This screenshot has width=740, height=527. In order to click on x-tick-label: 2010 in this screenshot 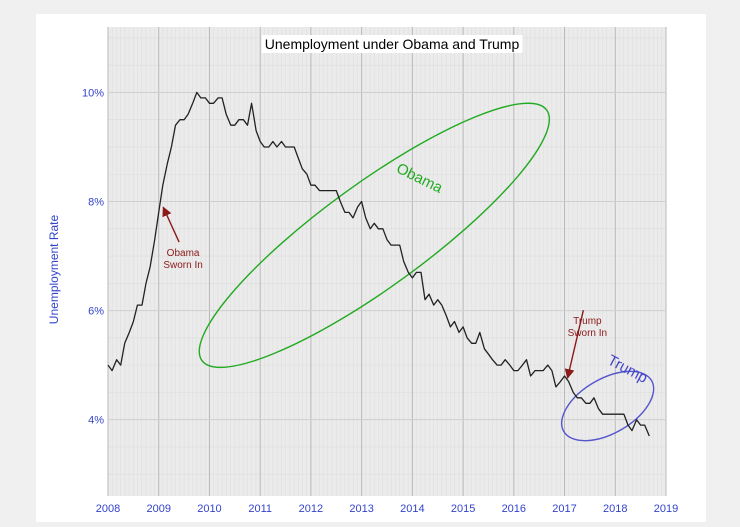, I will do `click(209, 509)`.